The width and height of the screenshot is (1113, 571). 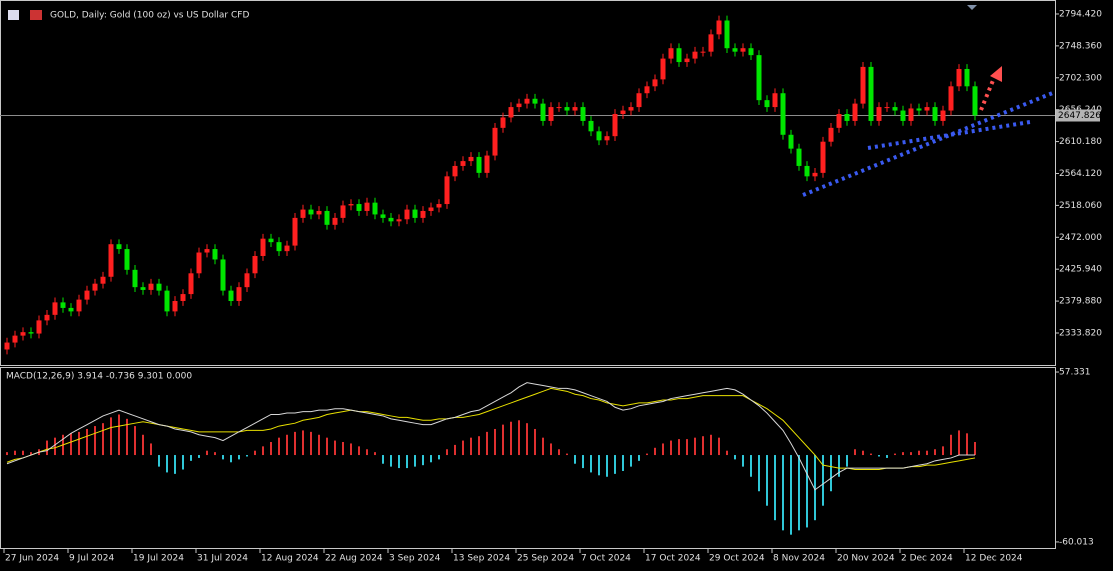 What do you see at coordinates (994, 559) in the screenshot?
I see `x-tick-label: 12 Dec 2024` at bounding box center [994, 559].